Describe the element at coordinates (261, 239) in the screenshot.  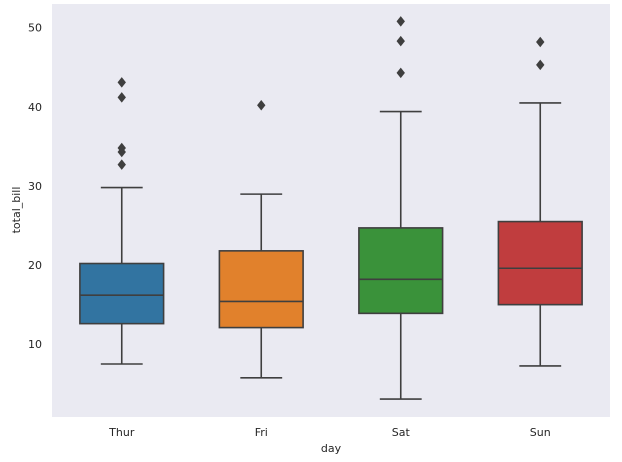
I see `box-group-fri` at that location.